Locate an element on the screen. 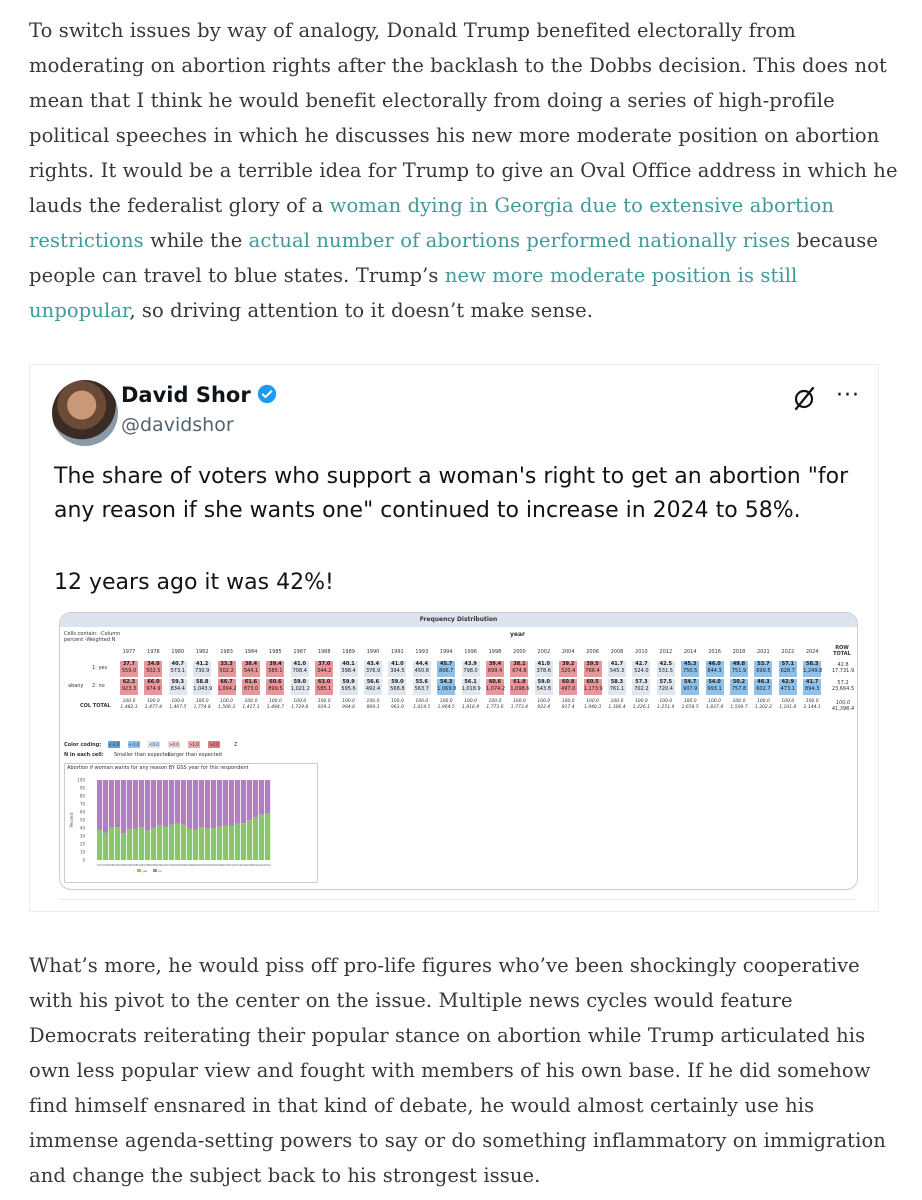 The width and height of the screenshot is (922, 1200). y-tick-label: 40 is located at coordinates (83, 828).